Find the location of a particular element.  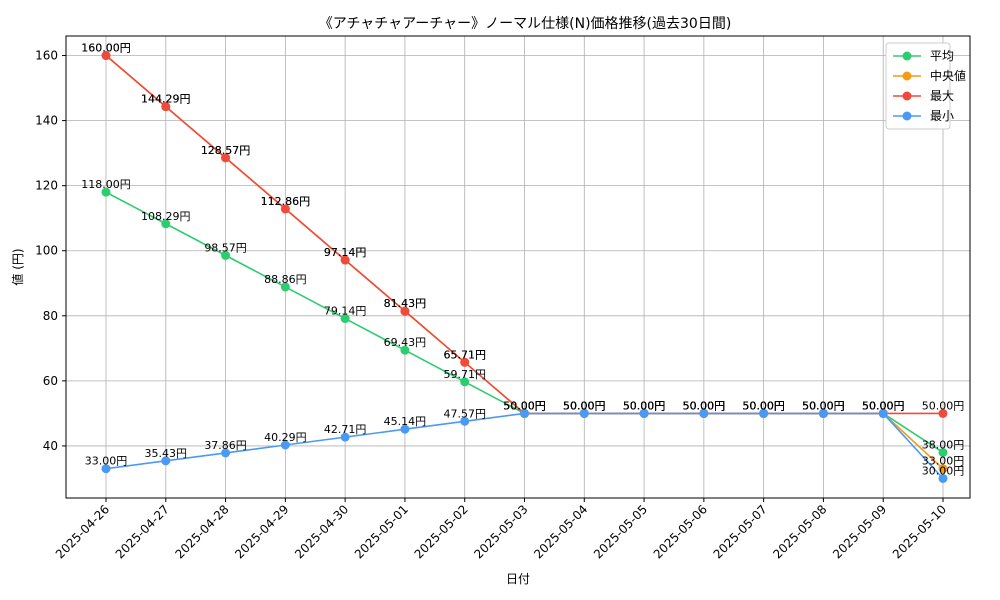

data-label: 160.00円 is located at coordinates (106, 48).